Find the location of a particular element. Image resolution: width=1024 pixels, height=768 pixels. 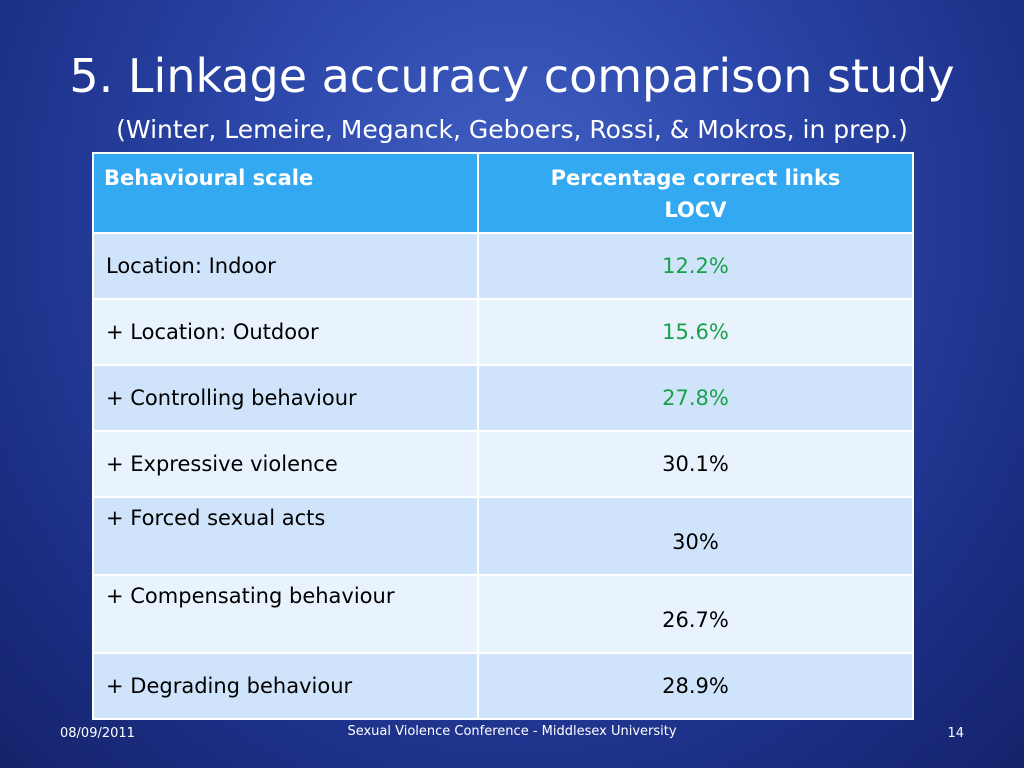

row-value: 15.6% is located at coordinates (695, 332).